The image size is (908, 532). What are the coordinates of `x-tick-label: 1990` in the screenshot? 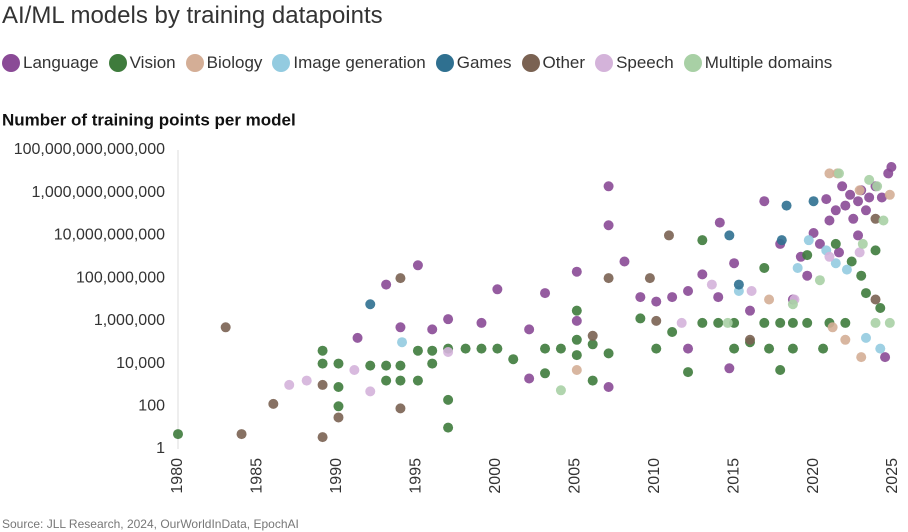 It's located at (336, 476).